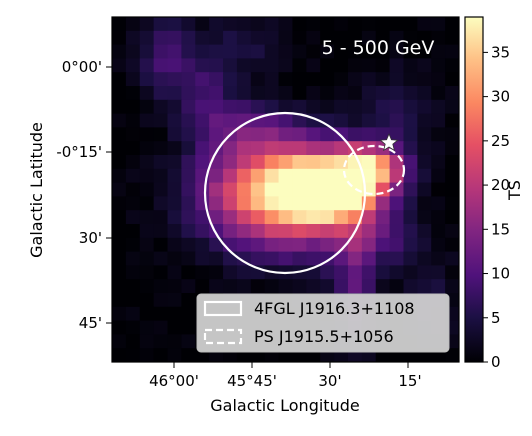  Describe the element at coordinates (500, 274) in the screenshot. I see `colorbar-tick-label: 10` at that location.